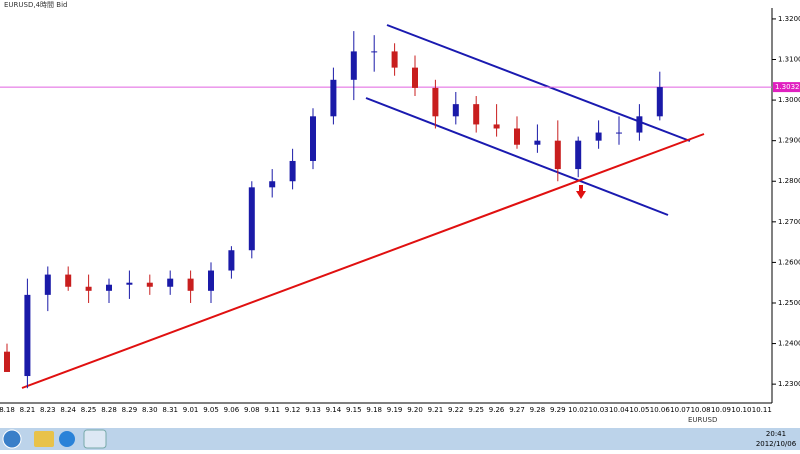 This screenshot has width=800, height=454. Describe the element at coordinates (35, 5) in the screenshot. I see `window-title: EURUSD,4時間 Bid` at that location.